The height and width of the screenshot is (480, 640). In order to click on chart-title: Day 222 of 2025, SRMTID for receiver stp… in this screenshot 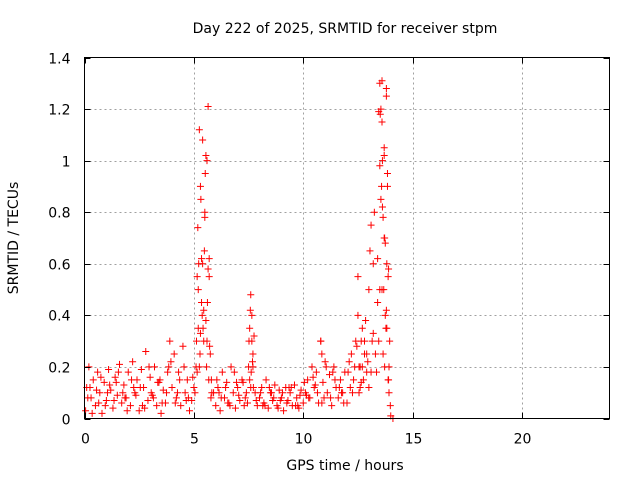, I will do `click(345, 29)`.